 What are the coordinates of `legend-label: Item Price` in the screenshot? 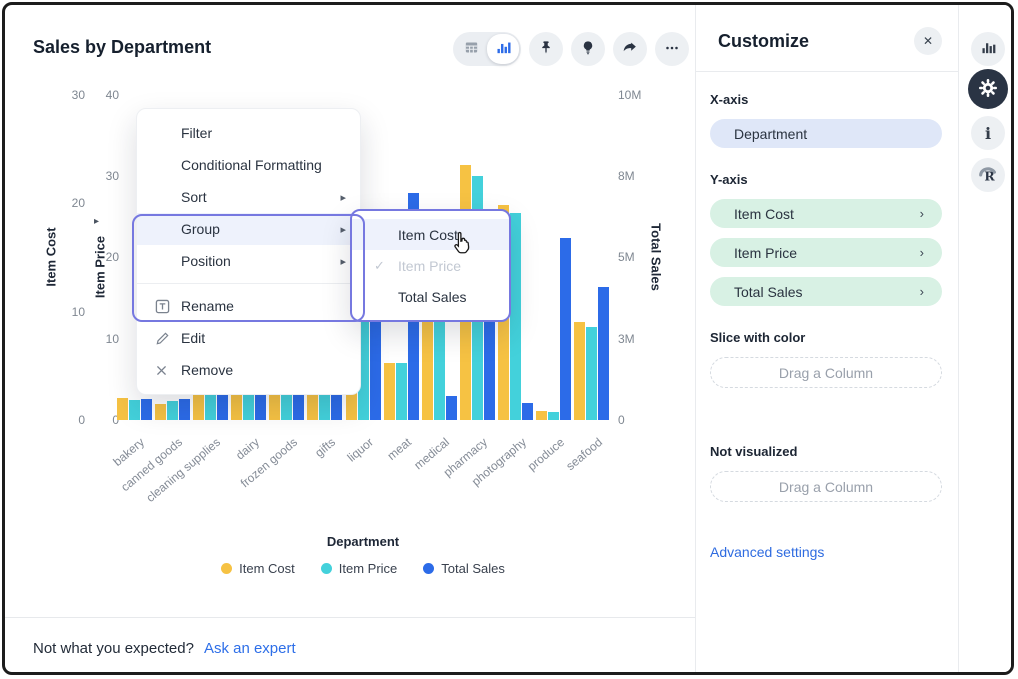 It's located at (368, 568).